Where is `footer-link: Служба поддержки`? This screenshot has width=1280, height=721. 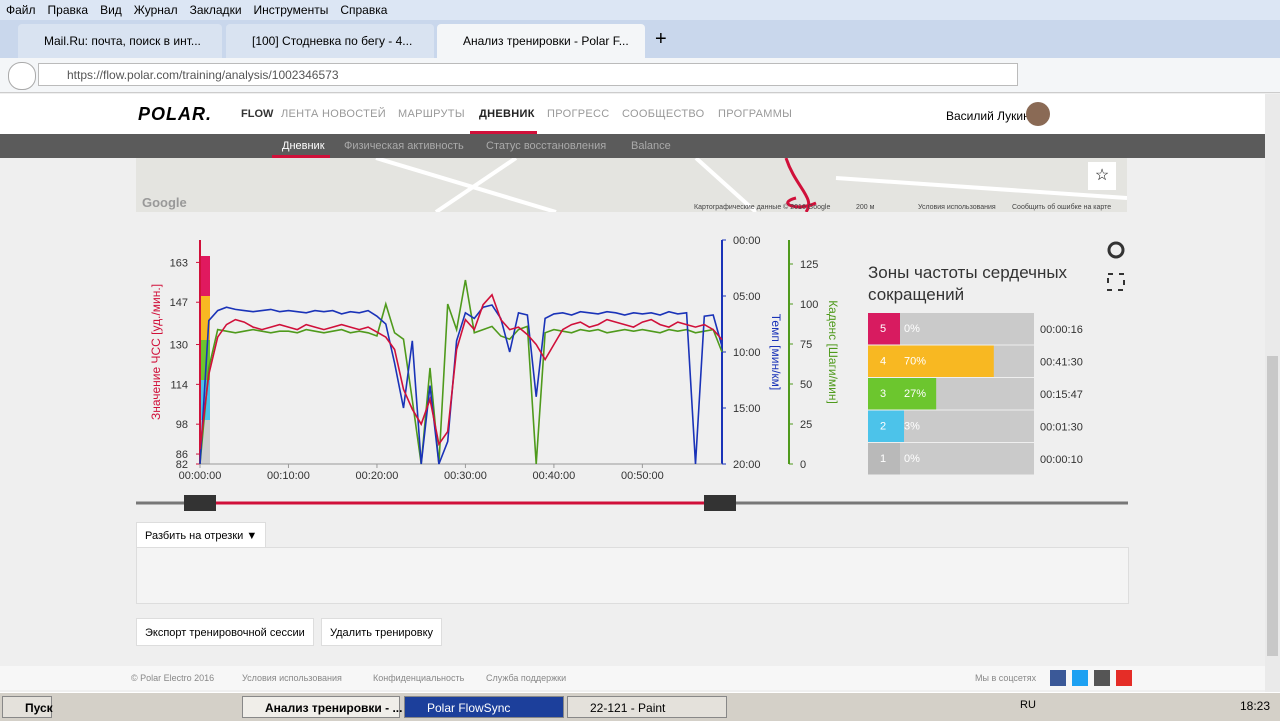 footer-link: Служба поддержки is located at coordinates (526, 678).